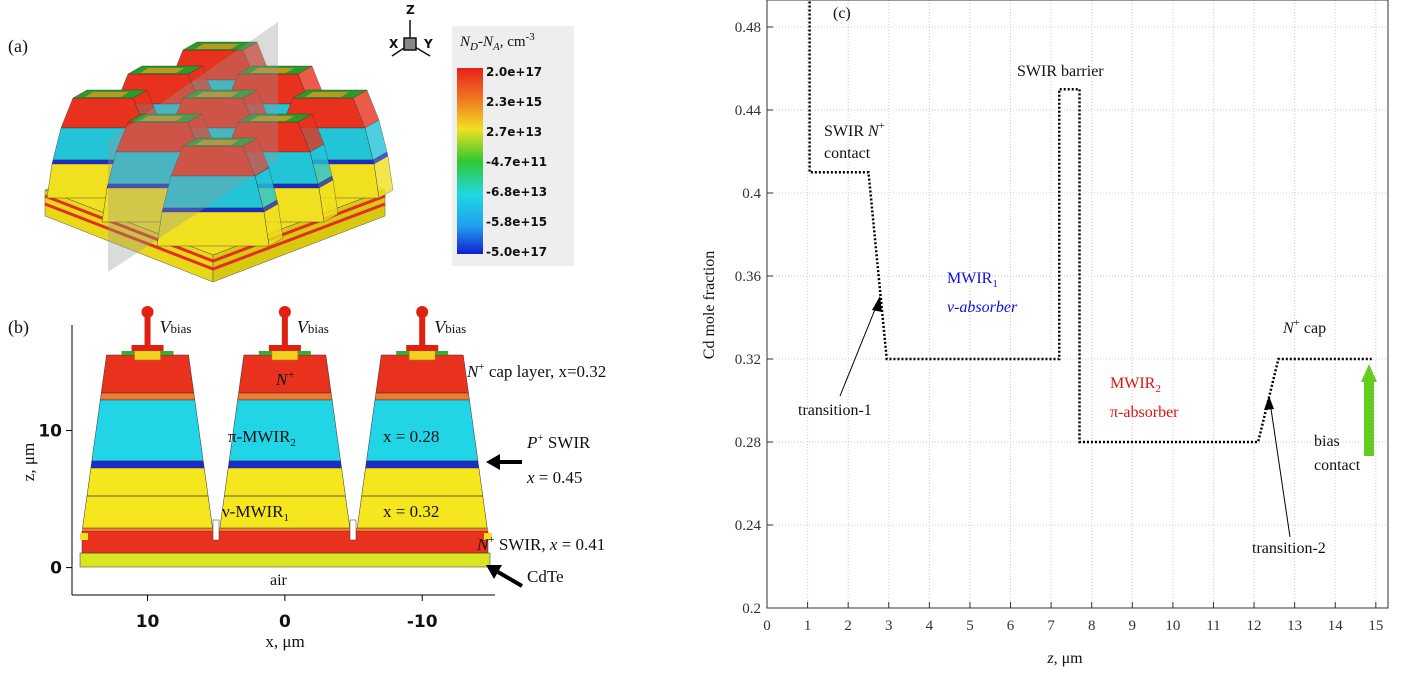  I want to click on colorbar-label: -5.0e+17, so click(516, 252).